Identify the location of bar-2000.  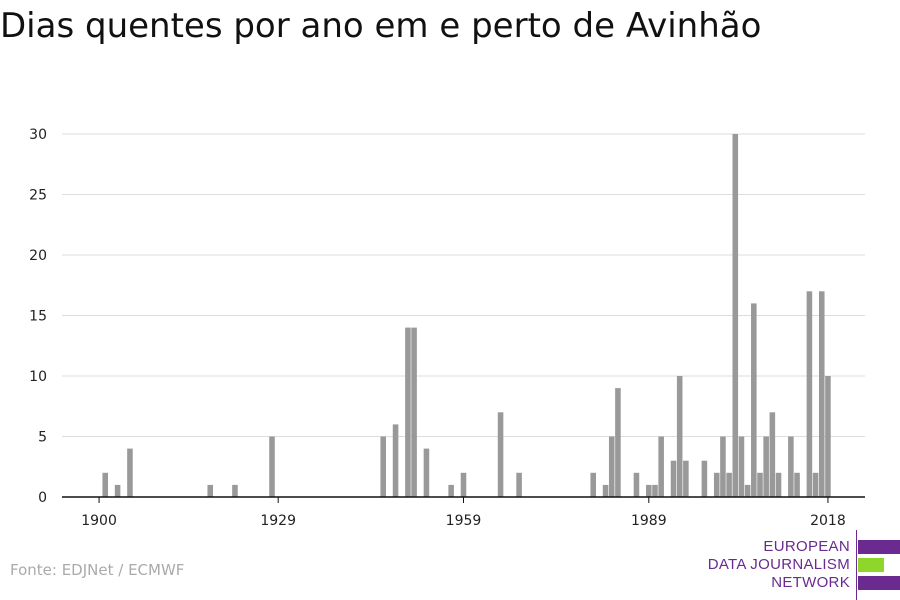
(716, 484).